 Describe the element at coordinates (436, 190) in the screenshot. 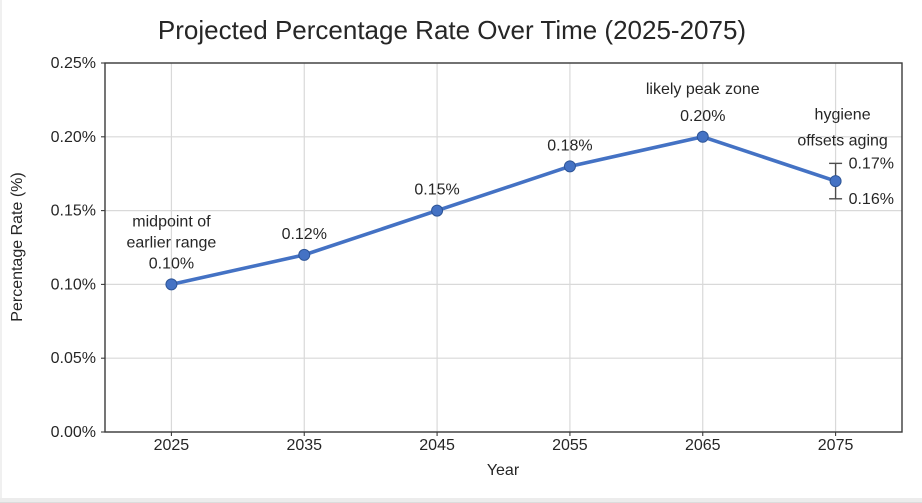

I see `data-label: 0.15%` at that location.